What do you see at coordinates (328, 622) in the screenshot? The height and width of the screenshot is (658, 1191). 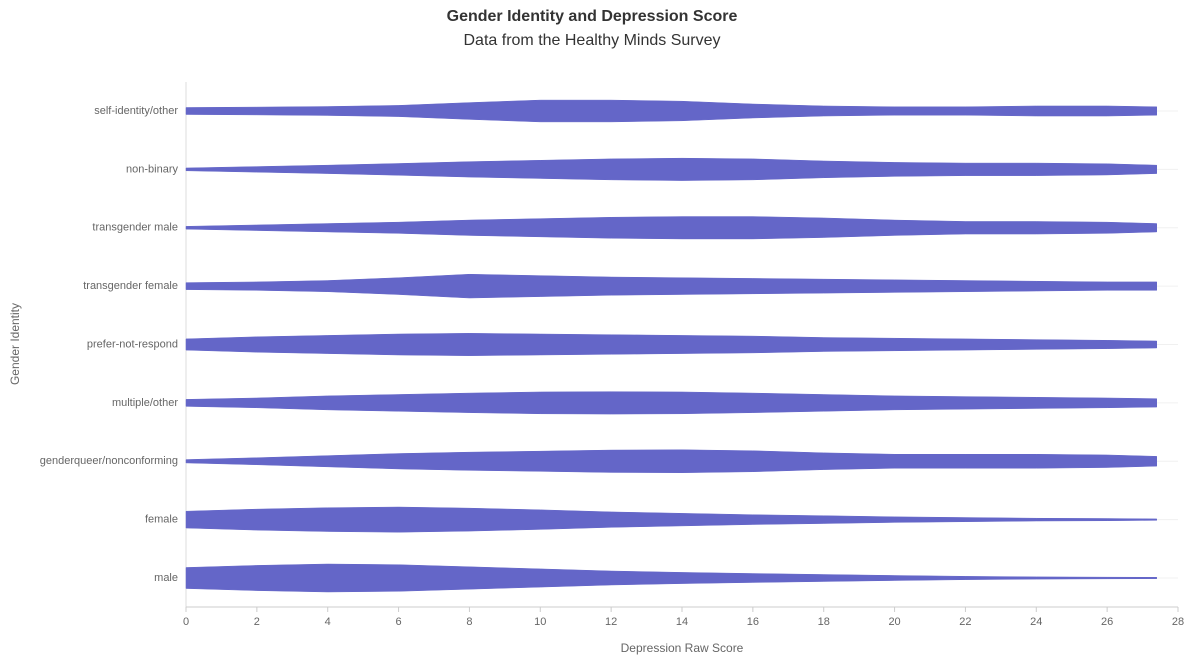 I see `x-tick-label: 4` at bounding box center [328, 622].